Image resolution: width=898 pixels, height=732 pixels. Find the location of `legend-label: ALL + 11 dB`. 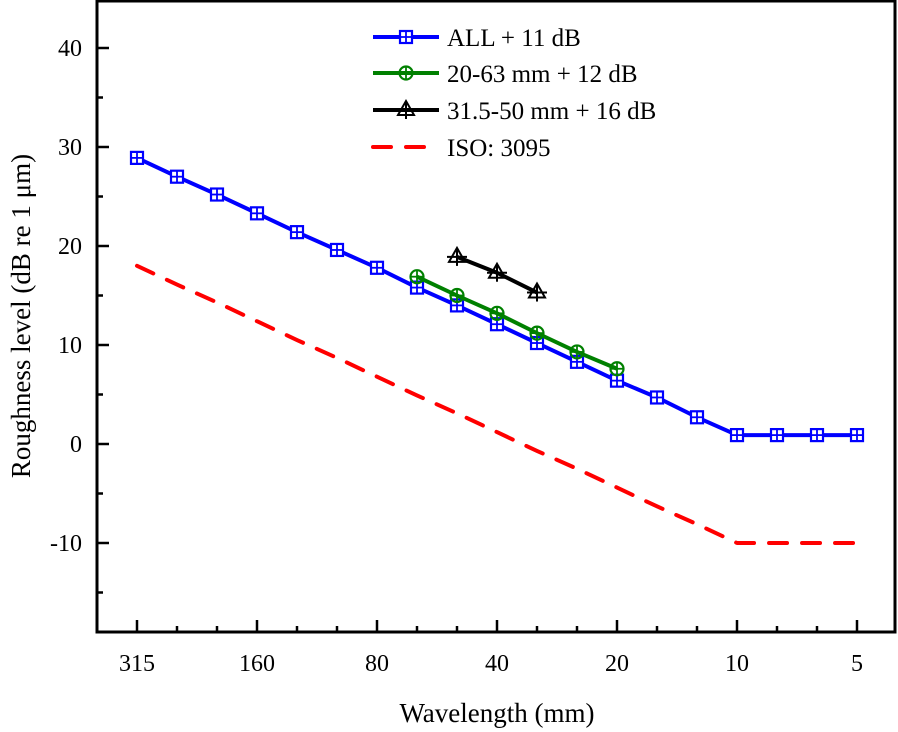

legend-label: ALL + 11 dB is located at coordinates (514, 38).